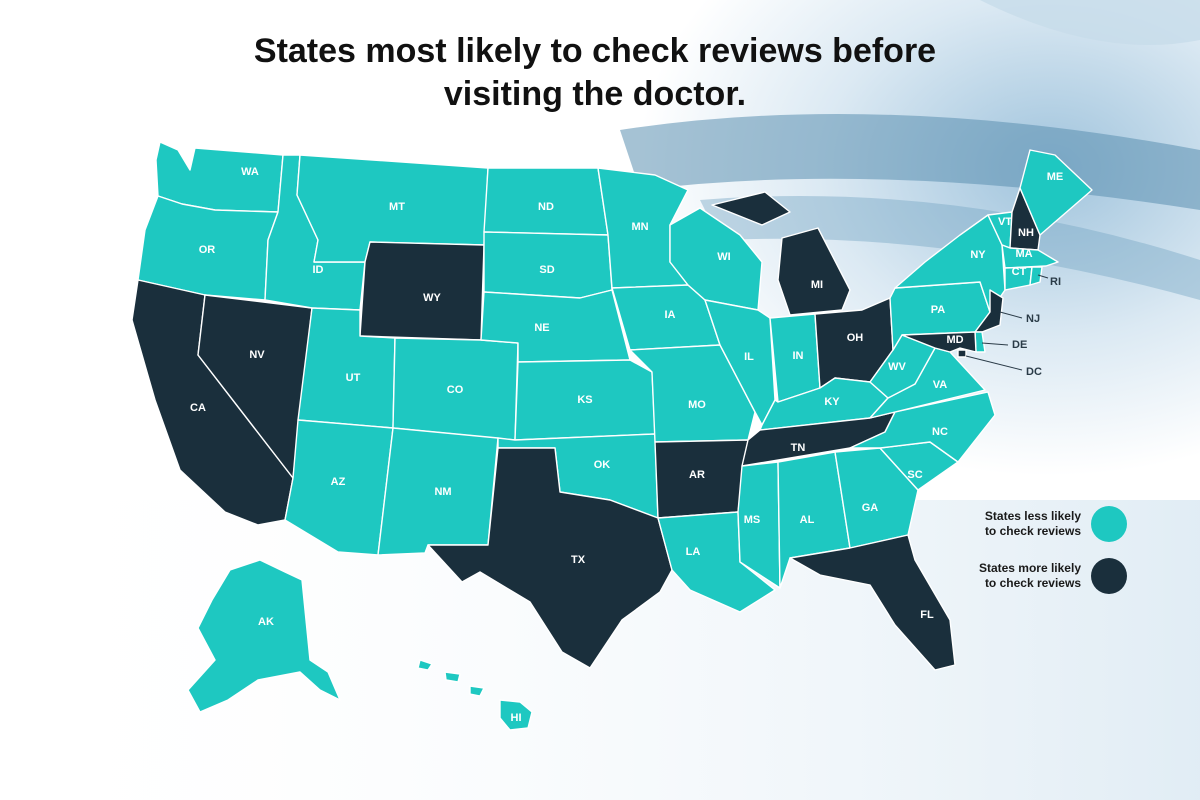 The width and height of the screenshot is (1200, 800). What do you see at coordinates (954, 340) in the screenshot?
I see `label-md: MD` at bounding box center [954, 340].